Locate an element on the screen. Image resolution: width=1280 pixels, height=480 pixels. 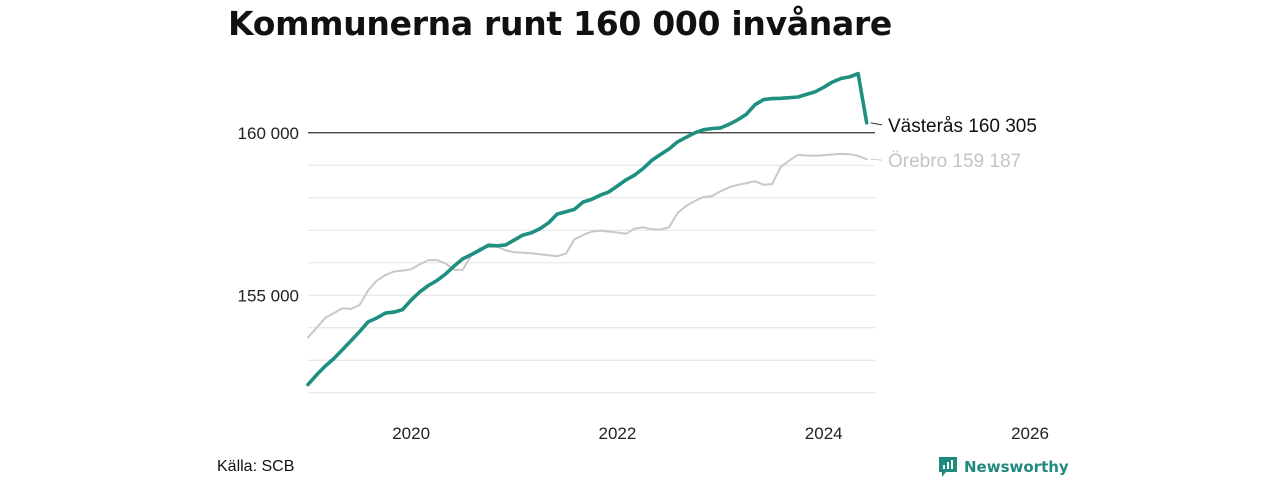
x-tick-label-0: 2020 is located at coordinates (411, 433).